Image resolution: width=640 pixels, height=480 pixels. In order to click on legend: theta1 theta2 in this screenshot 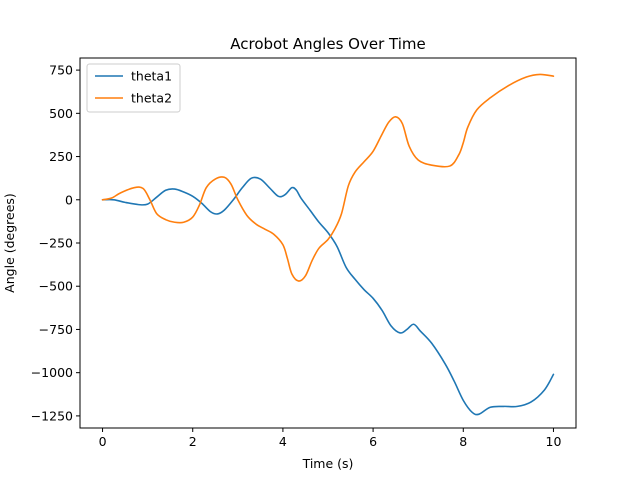, I will do `click(133, 88)`.